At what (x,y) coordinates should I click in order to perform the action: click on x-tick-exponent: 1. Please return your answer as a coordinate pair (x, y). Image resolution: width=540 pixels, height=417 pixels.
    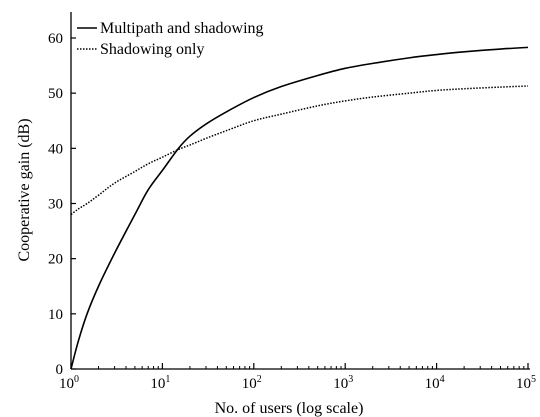
    Looking at the image, I should click on (167, 379).